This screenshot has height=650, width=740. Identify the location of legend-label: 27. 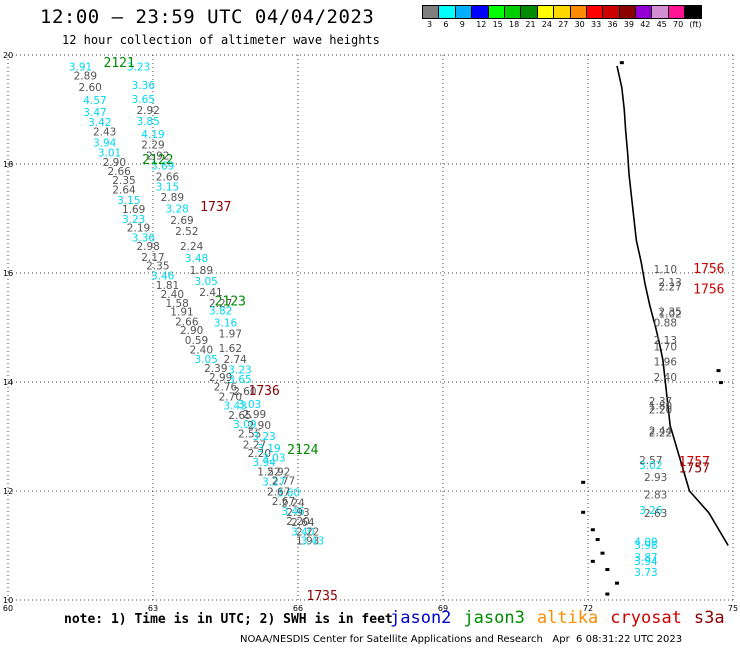
(563, 24).